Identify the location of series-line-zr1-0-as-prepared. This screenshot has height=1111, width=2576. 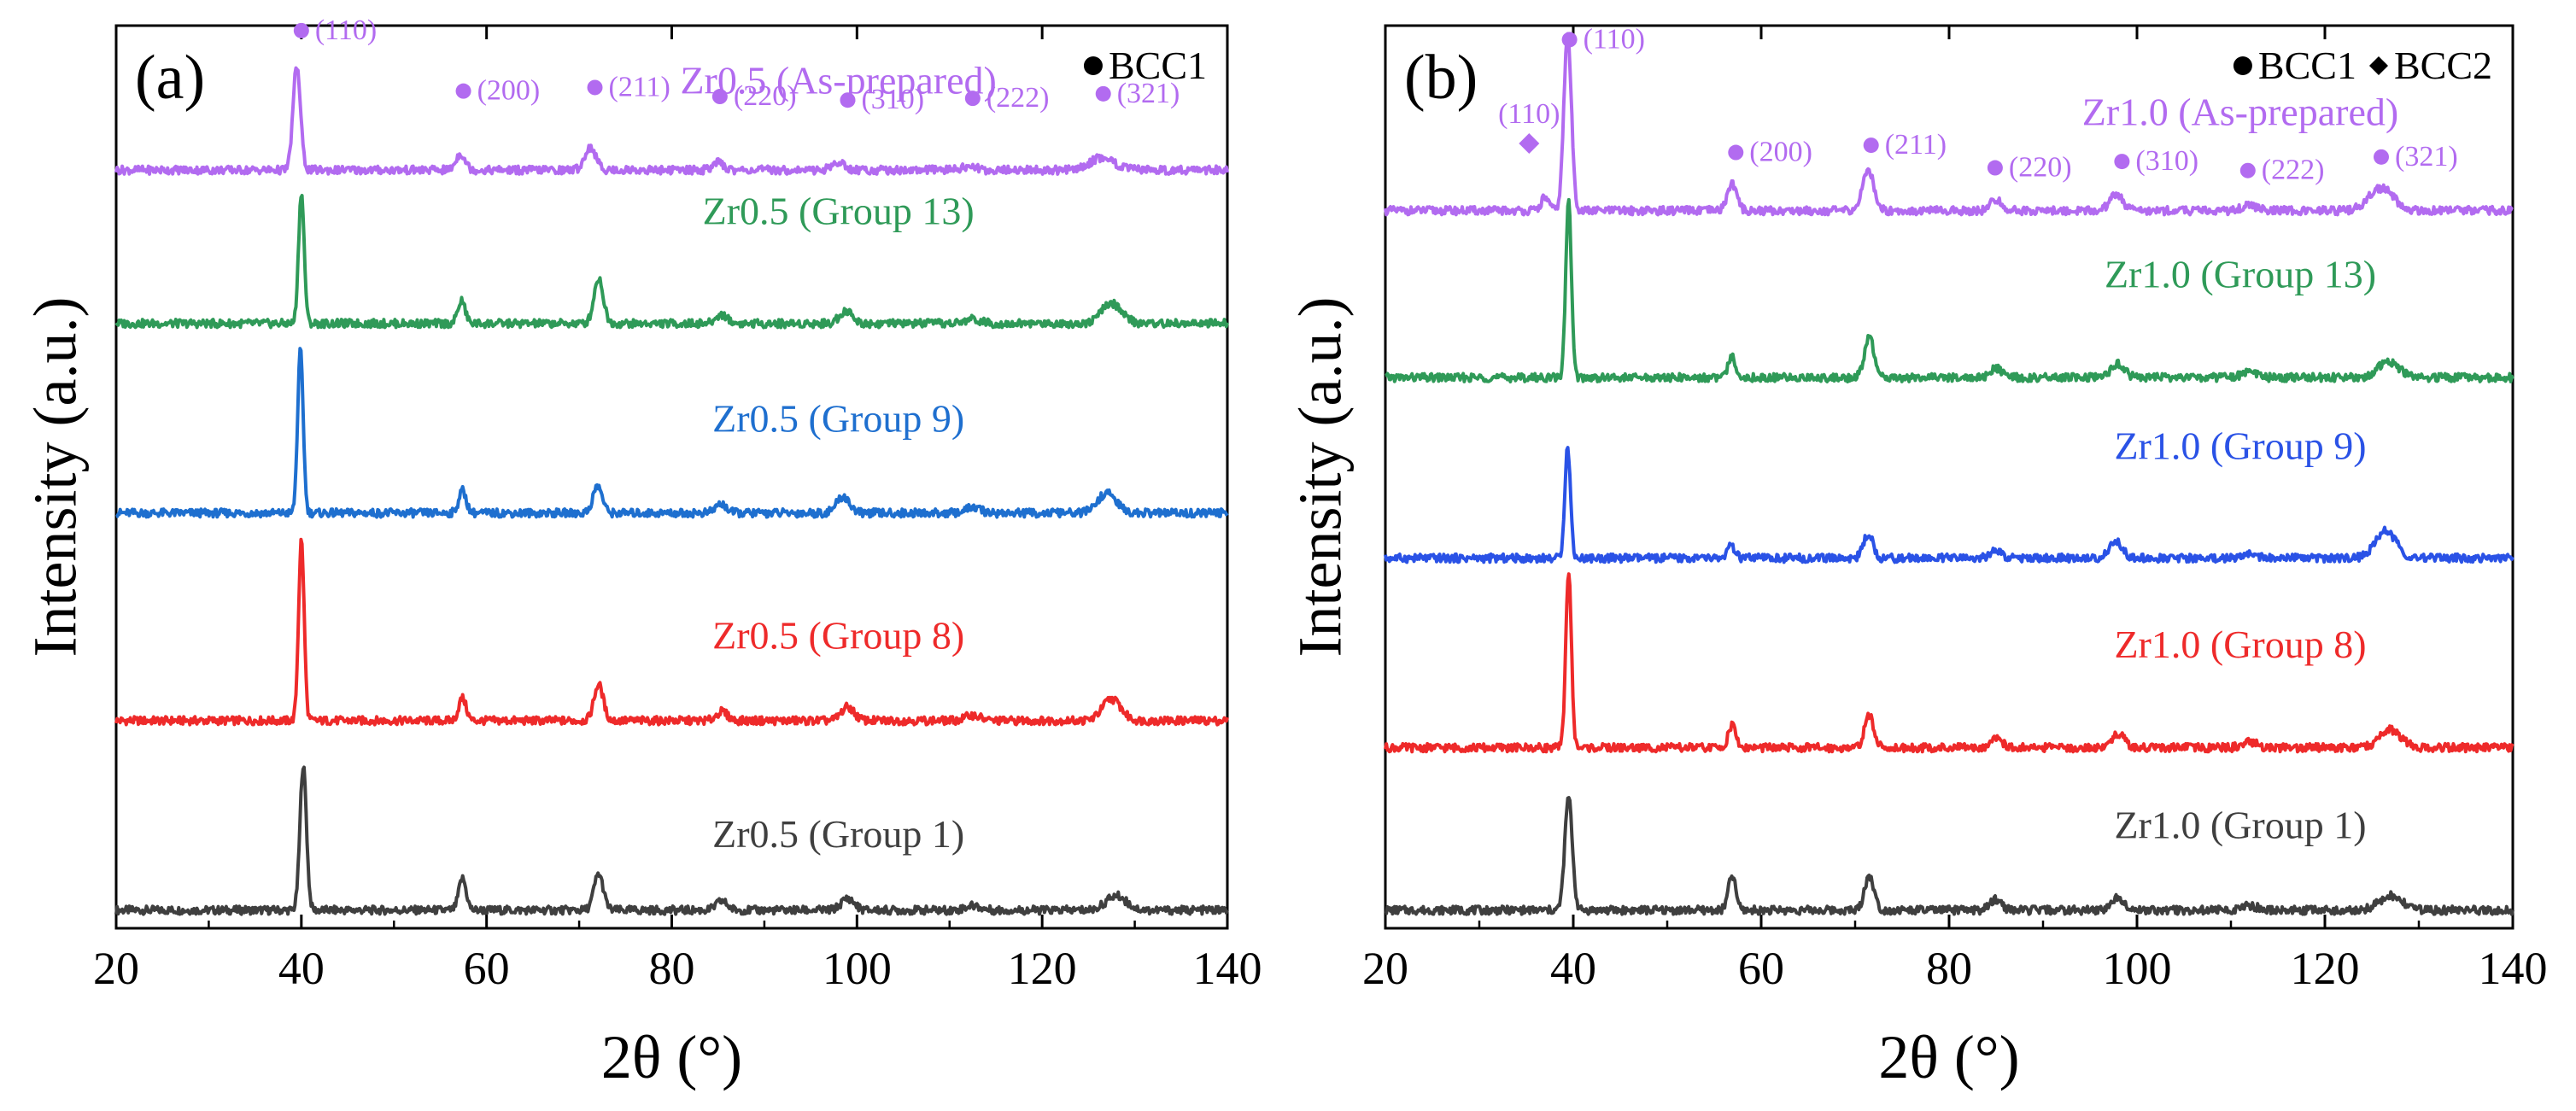
(1949, 124).